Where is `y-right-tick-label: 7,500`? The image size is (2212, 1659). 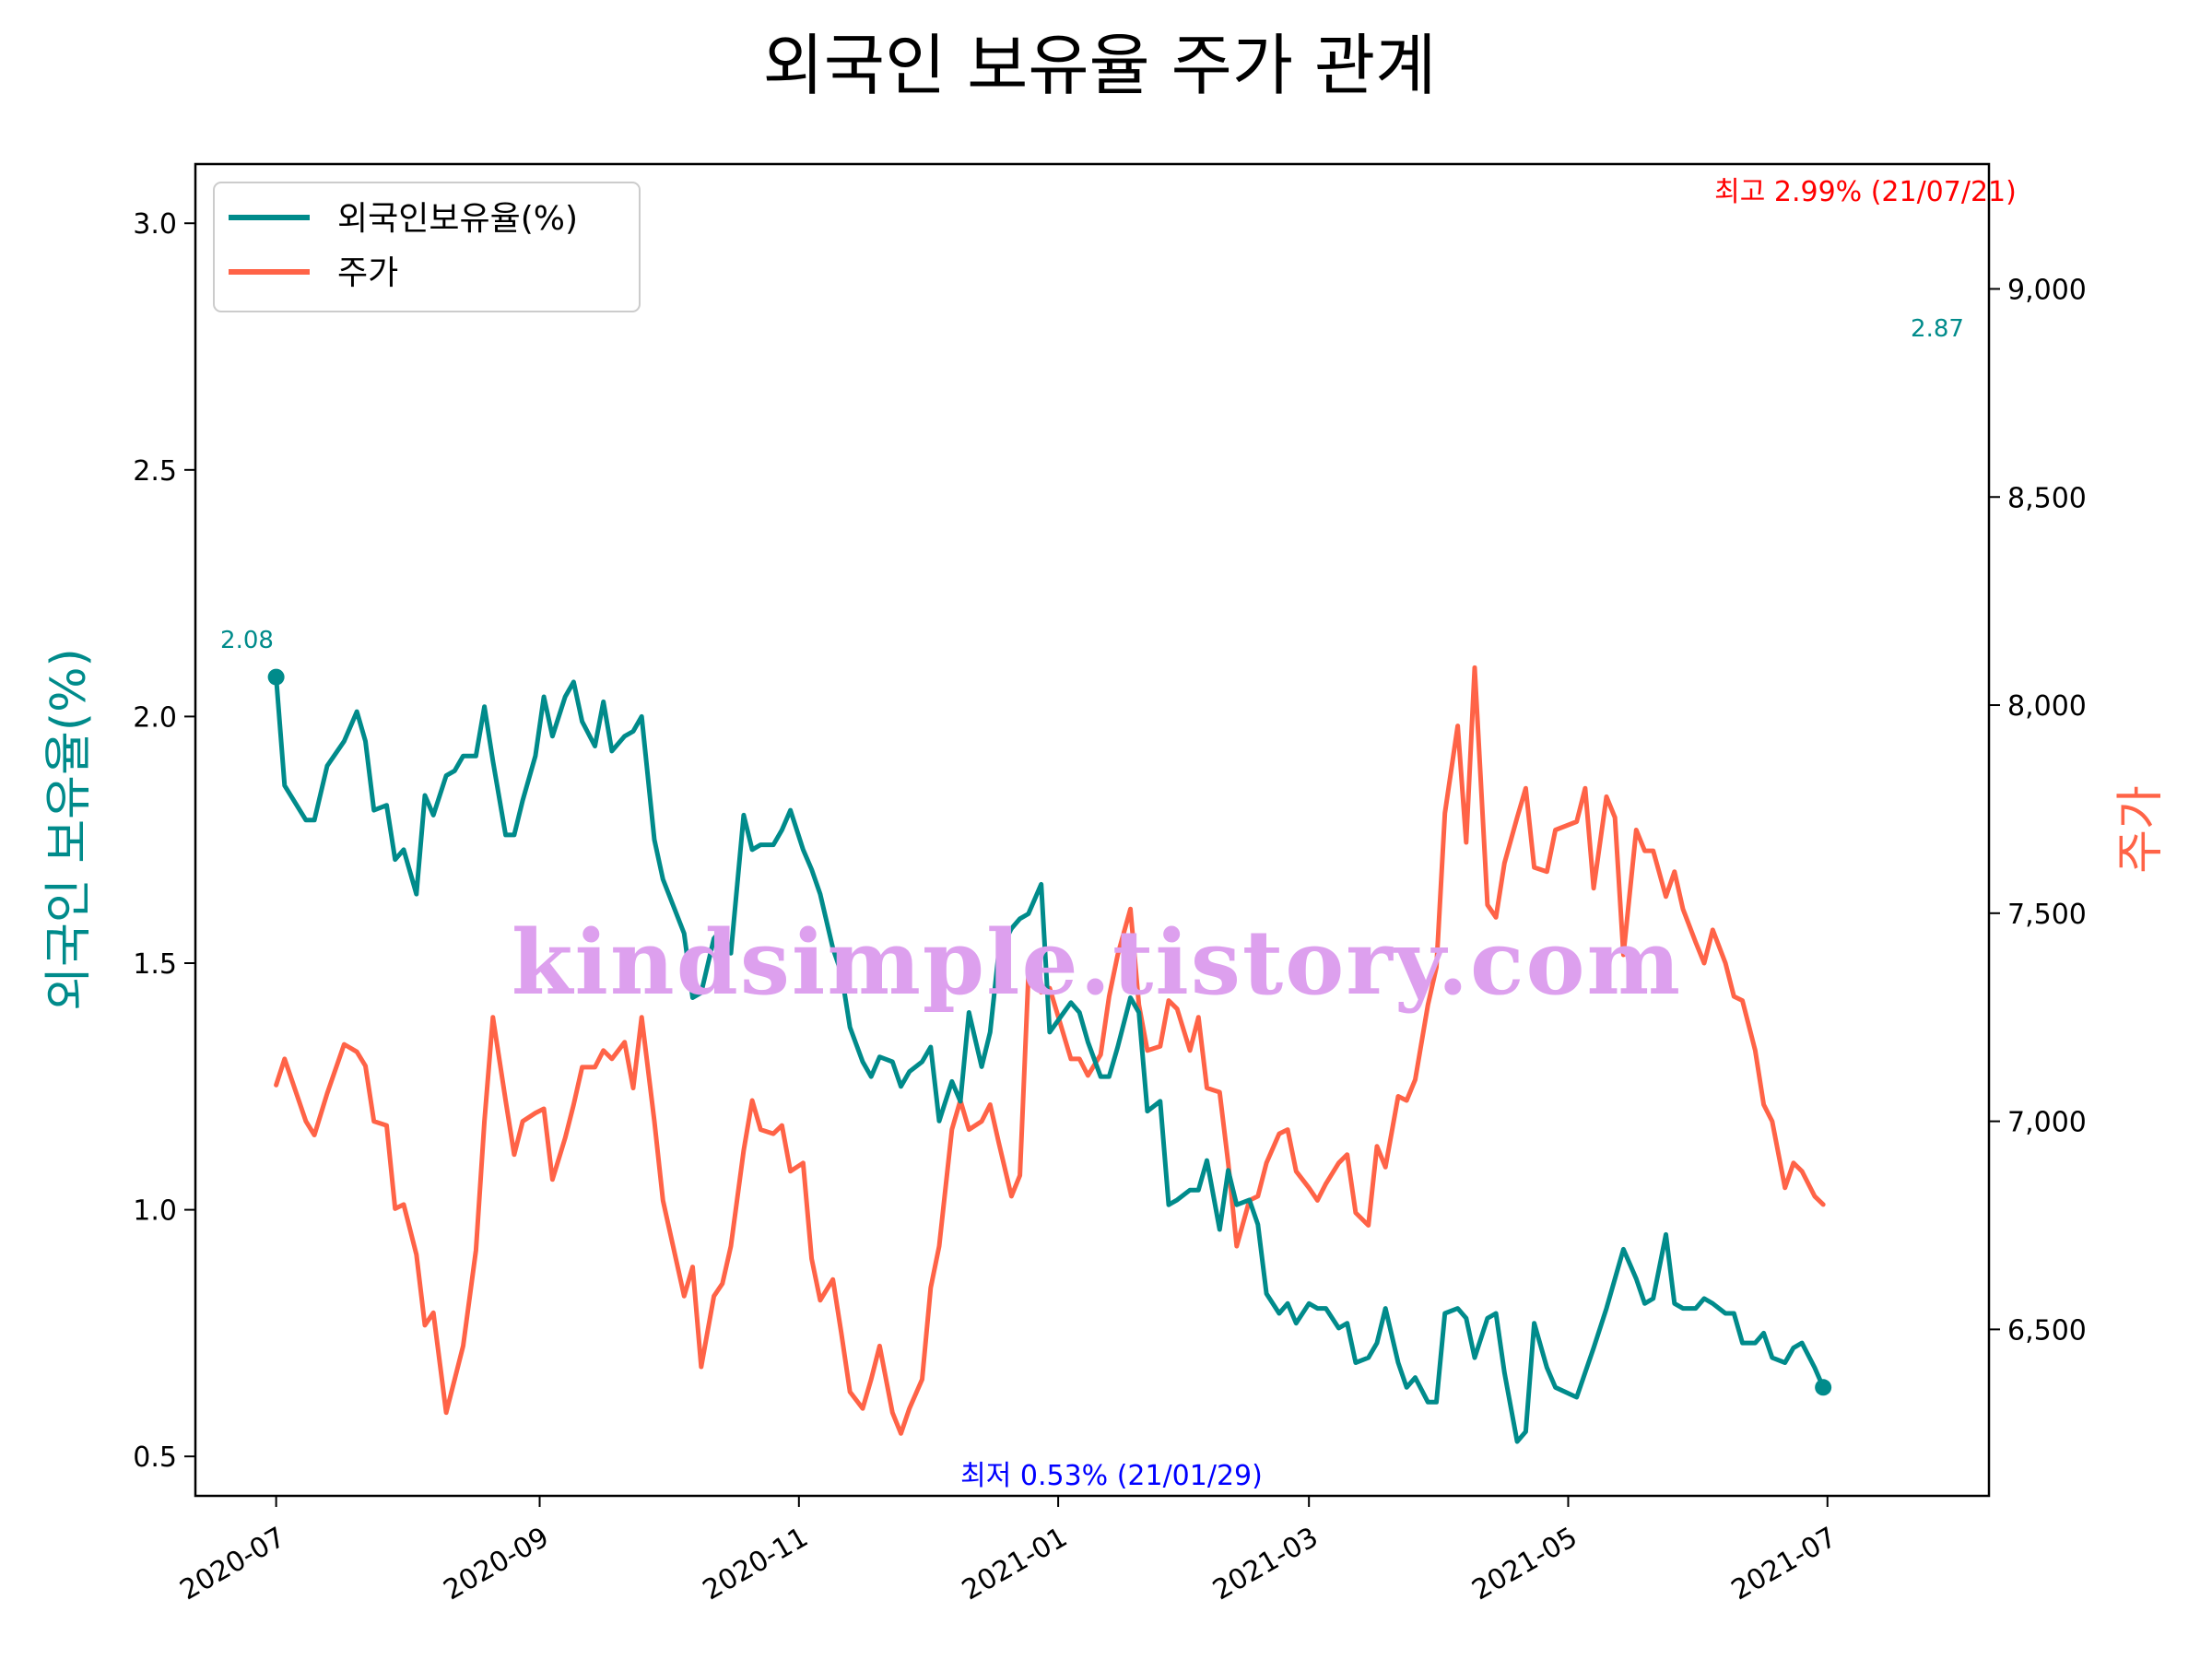
y-right-tick-label: 7,500 is located at coordinates (2047, 915).